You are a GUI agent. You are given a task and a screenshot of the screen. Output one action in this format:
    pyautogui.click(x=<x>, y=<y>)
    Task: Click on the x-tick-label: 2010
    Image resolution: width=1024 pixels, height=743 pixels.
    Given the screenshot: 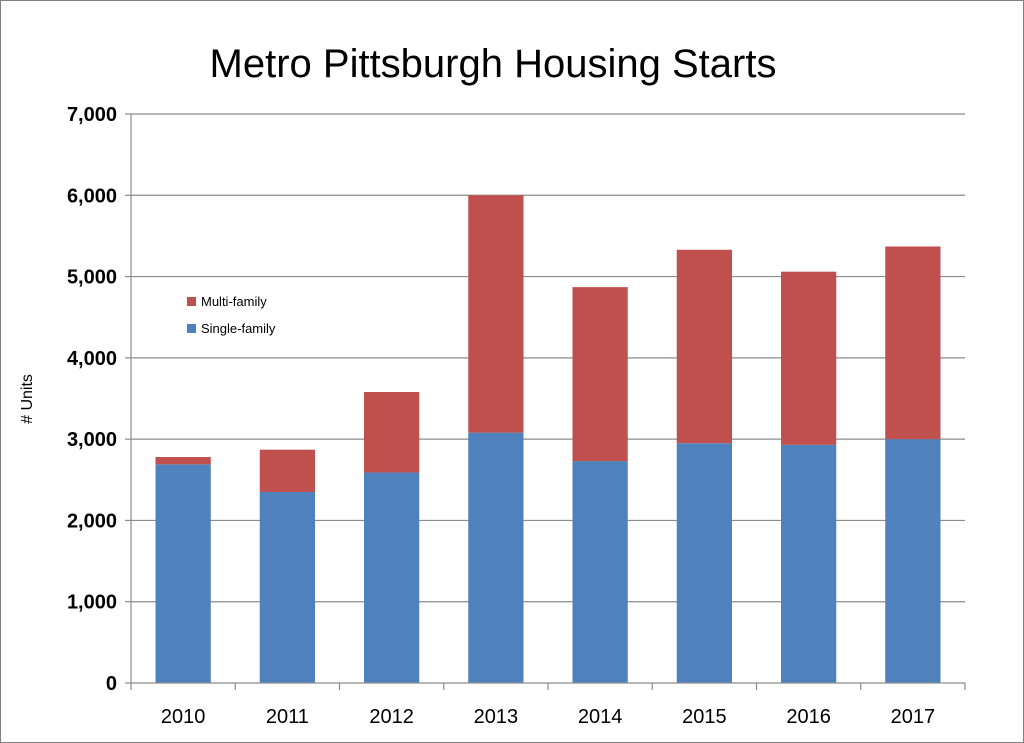 What is the action you would take?
    pyautogui.click(x=183, y=717)
    